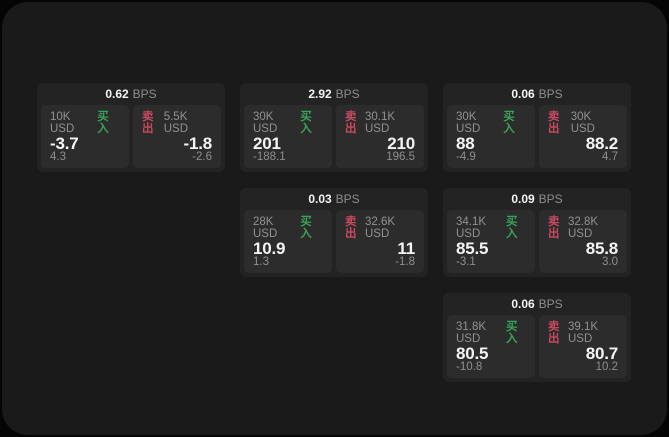 The width and height of the screenshot is (669, 437). I want to click on sell-size: 32.6K USD, so click(380, 228).